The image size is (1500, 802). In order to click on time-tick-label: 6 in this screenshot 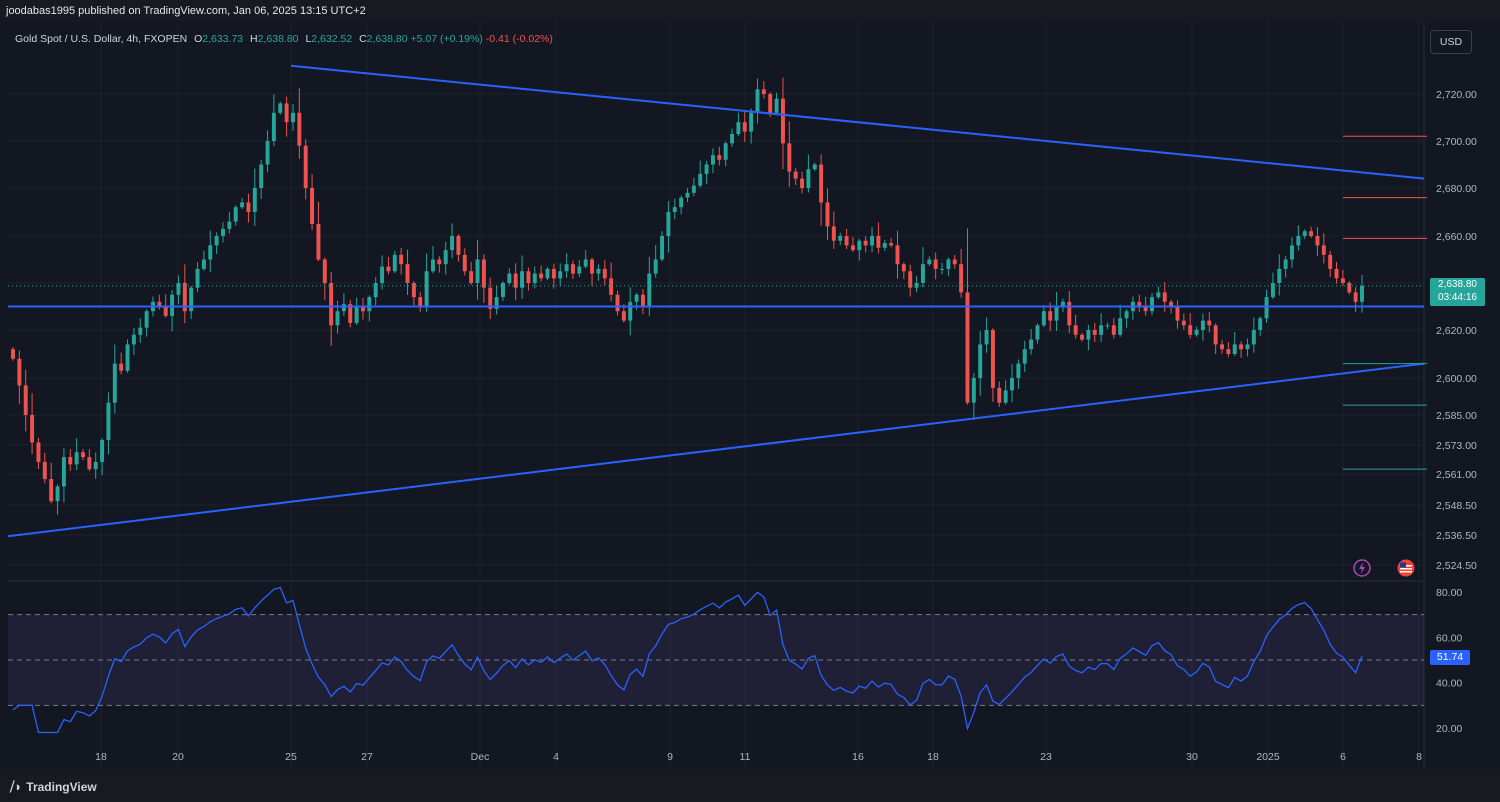, I will do `click(1343, 757)`.